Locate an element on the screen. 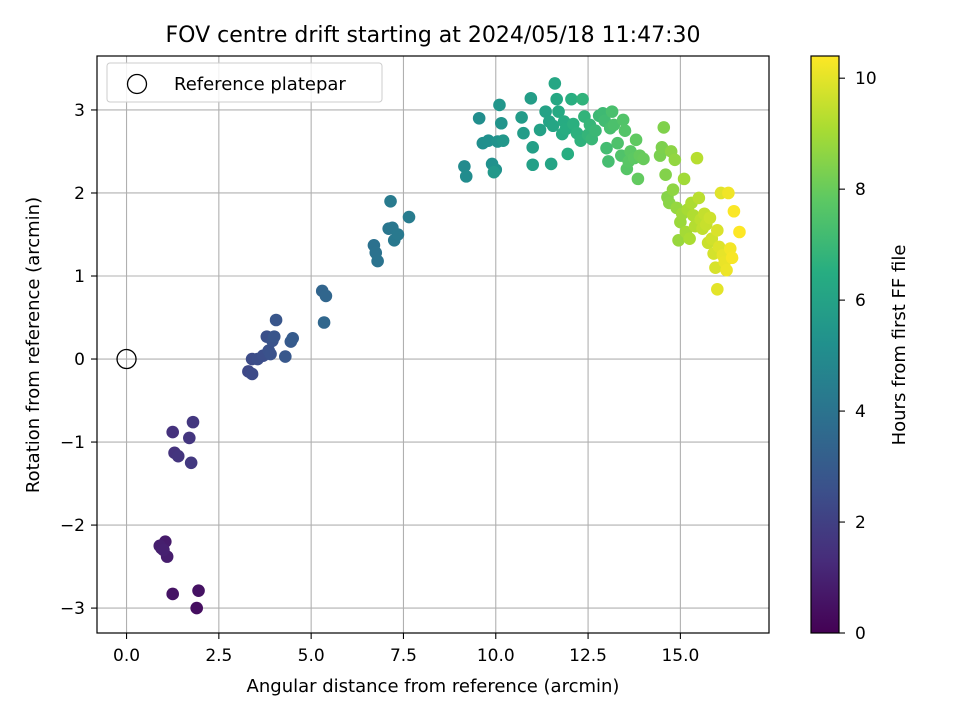 This screenshot has height=720, width=960. y-tick-label: 3 is located at coordinates (79, 111).